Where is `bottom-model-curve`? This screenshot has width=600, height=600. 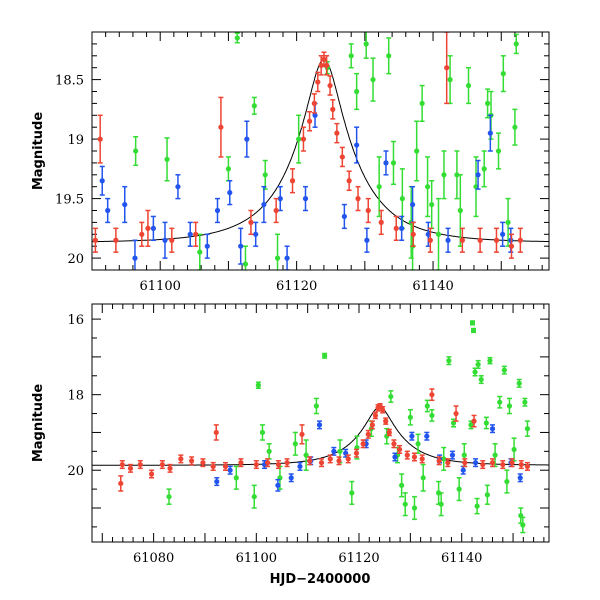 bottom-model-curve is located at coordinates (320, 436).